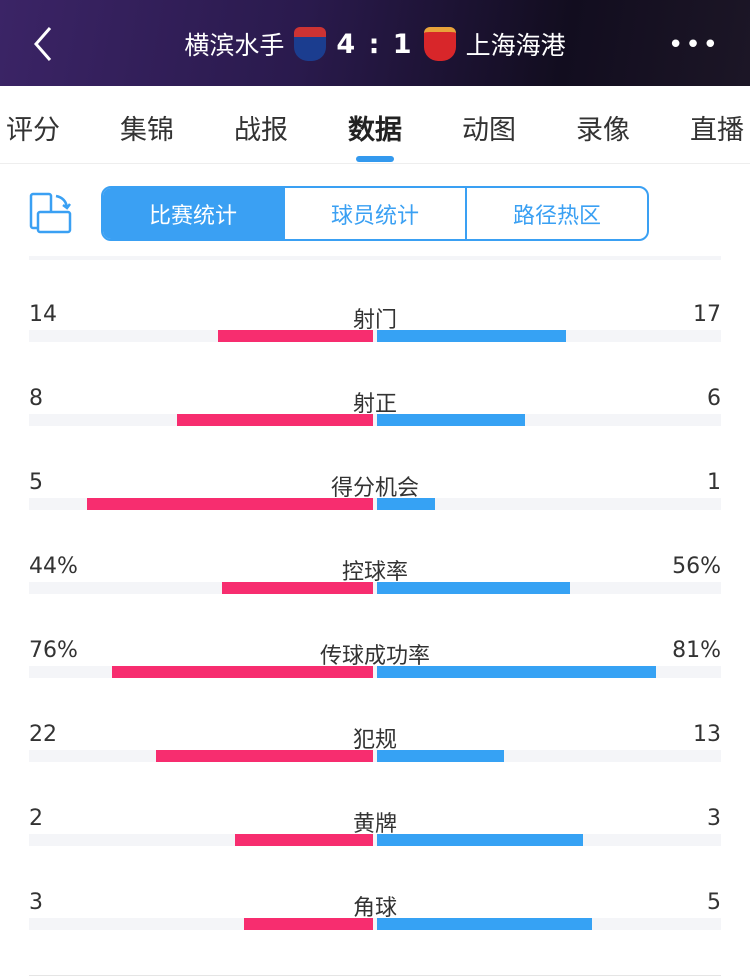  I want to click on segment-player-stats: 球员统计, so click(374, 213).